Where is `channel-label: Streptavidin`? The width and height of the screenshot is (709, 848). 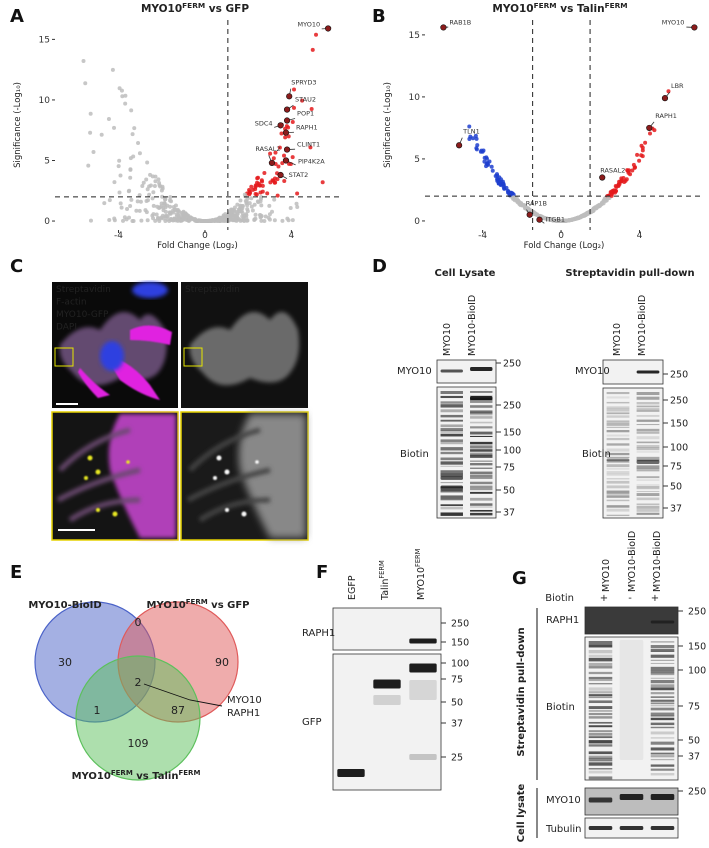
channel-label: Streptavidin is located at coordinates (83, 290).